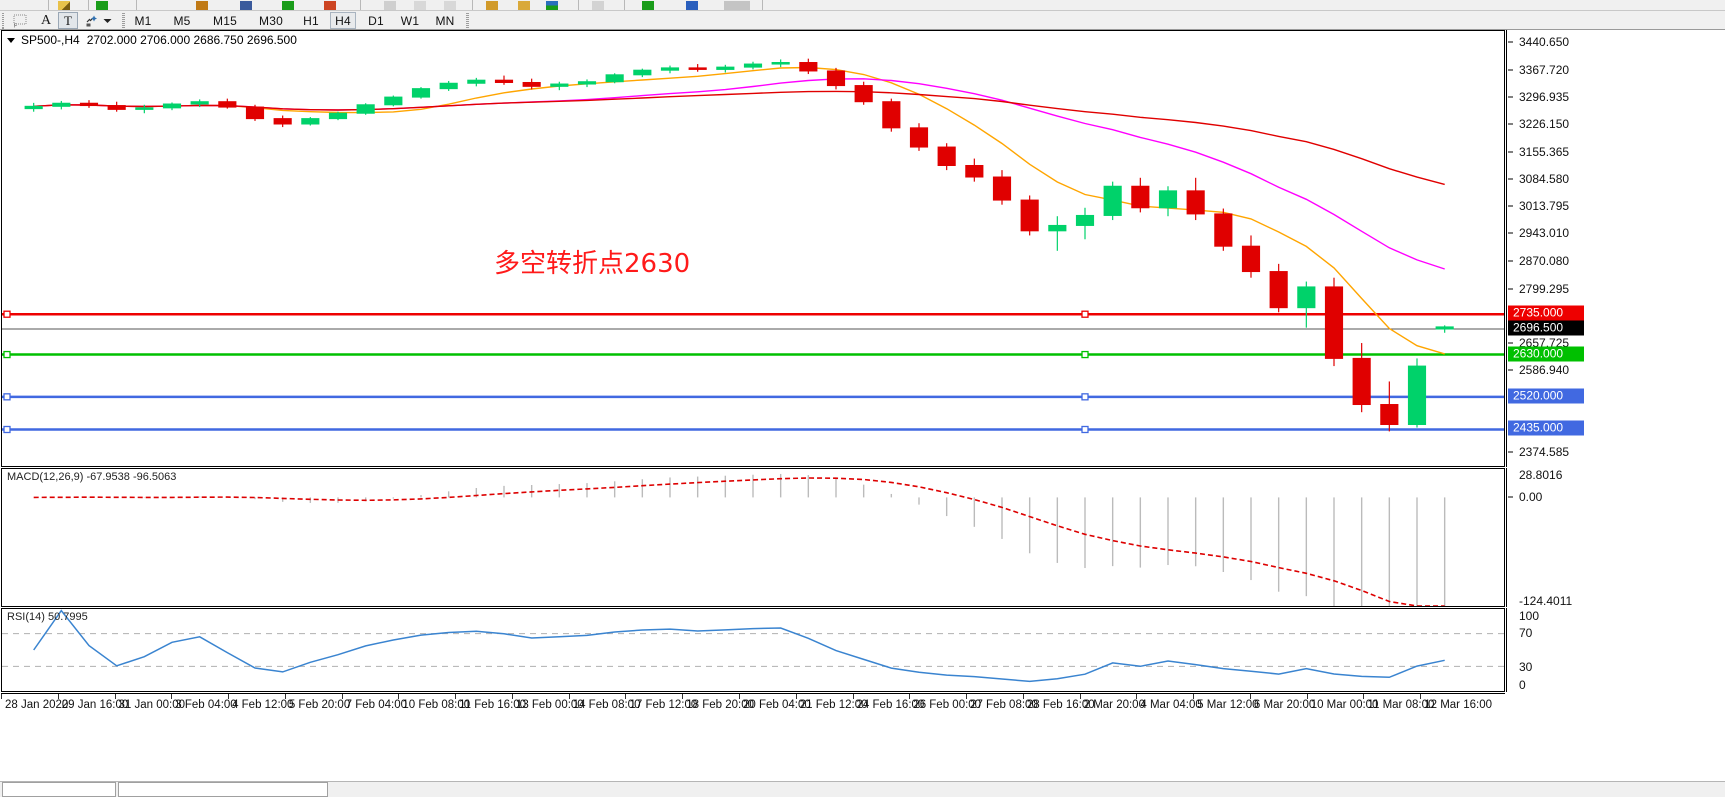 This screenshot has height=797, width=1725. I want to click on timeframe-button-m15: M15, so click(225, 20).